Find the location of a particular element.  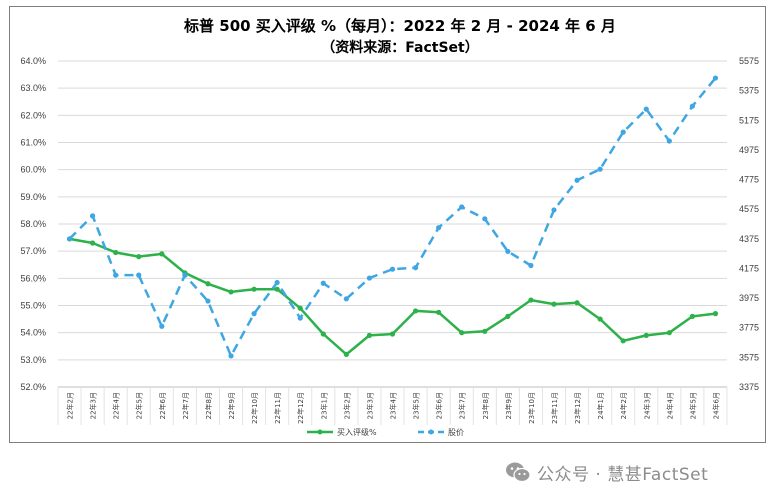

left-tick-label: 62.0% is located at coordinates (33, 115).